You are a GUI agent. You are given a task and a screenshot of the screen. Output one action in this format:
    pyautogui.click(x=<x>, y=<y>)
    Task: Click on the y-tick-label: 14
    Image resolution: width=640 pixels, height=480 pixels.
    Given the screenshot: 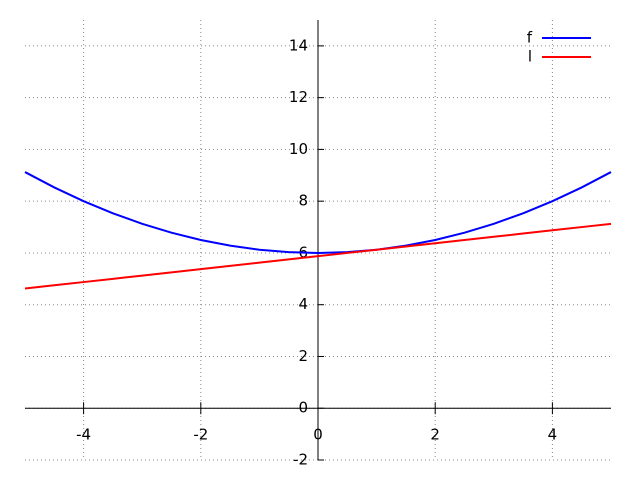 What is the action you would take?
    pyautogui.click(x=298, y=45)
    